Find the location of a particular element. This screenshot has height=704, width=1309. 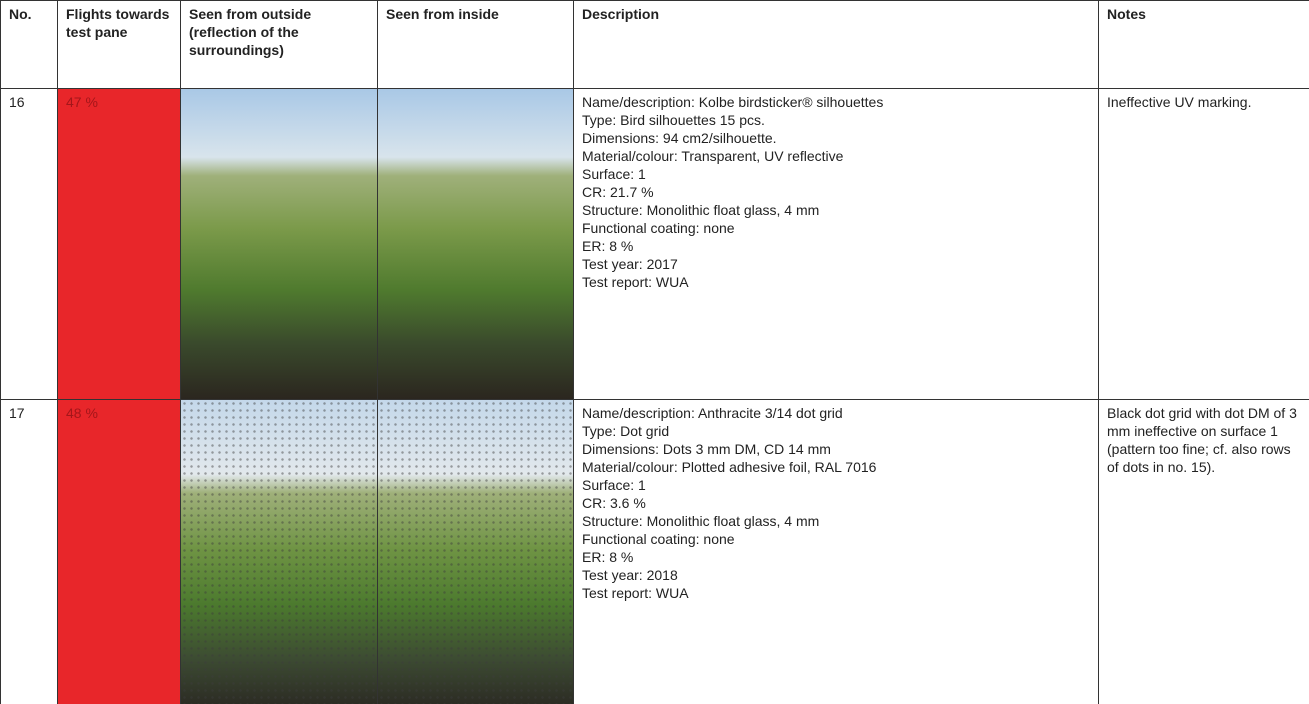

description-line: Test year: 2017 is located at coordinates (630, 264).